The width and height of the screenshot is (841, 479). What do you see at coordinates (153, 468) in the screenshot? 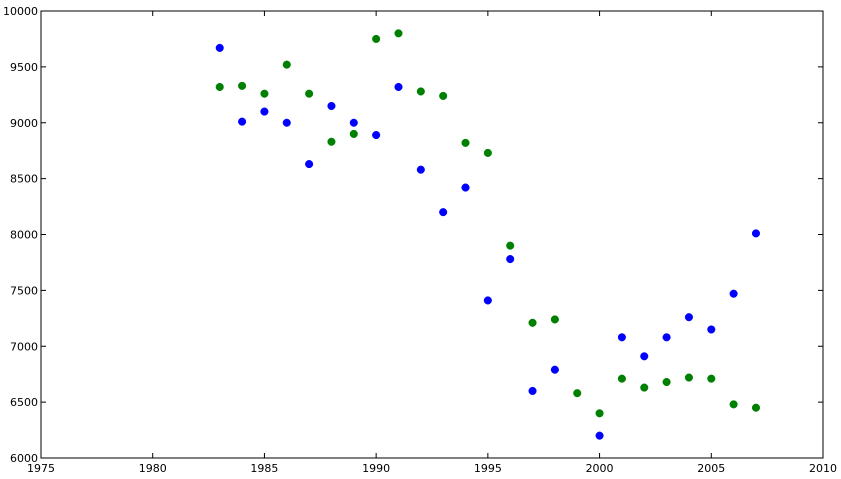
I see `x-tick-label: 1980` at bounding box center [153, 468].